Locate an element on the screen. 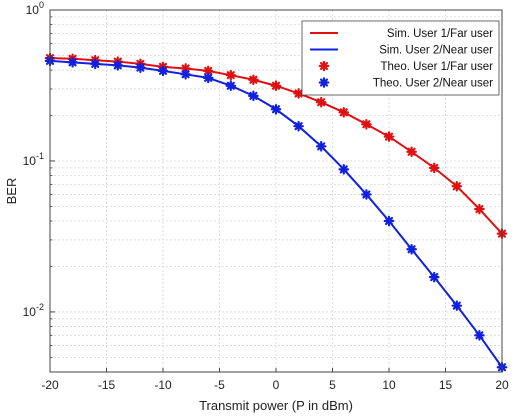 Image resolution: width=515 pixels, height=420 pixels. legend-entry-3: Theo. User 1/Far user is located at coordinates (406, 66).